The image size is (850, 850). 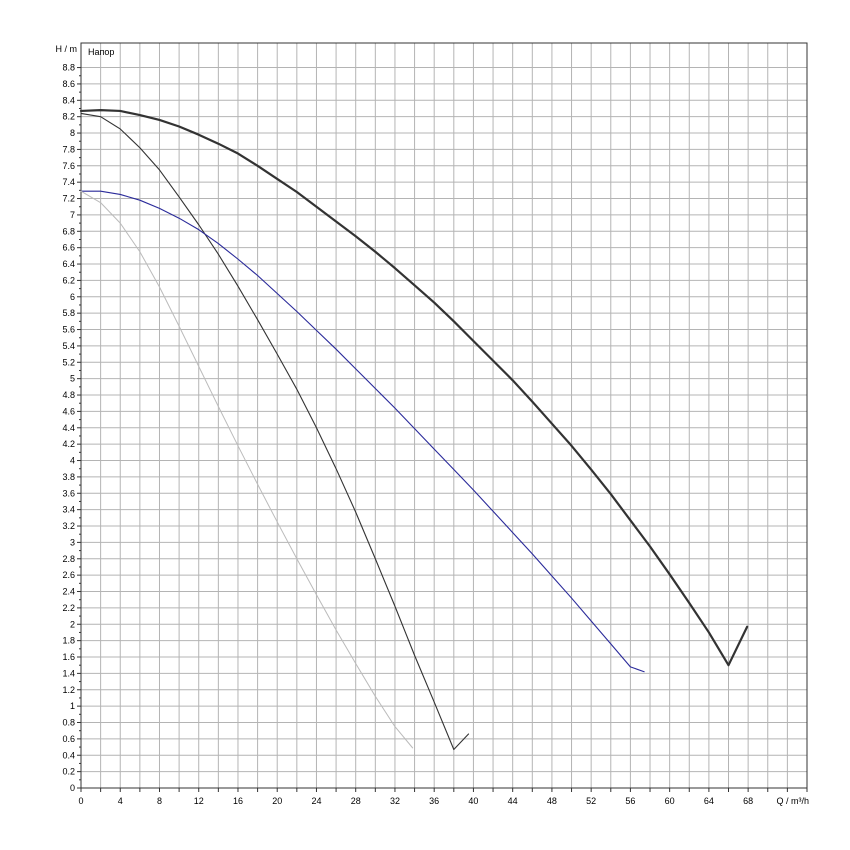 I want to click on y-tick-label: 8.6, so click(x=68, y=84).